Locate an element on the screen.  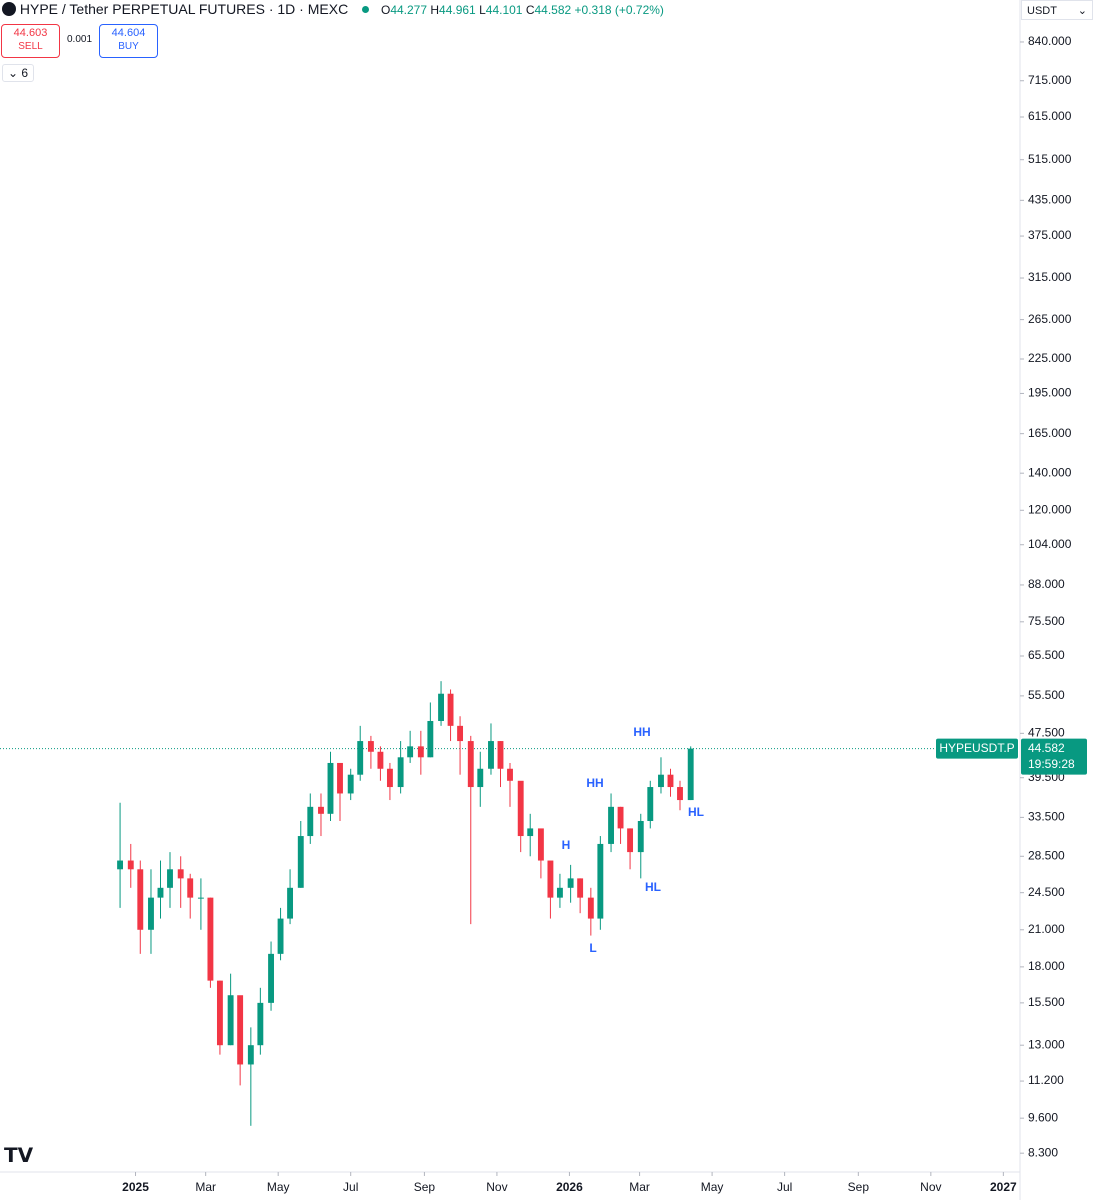
change: +0.318 (+0.72%) is located at coordinates (619, 10).